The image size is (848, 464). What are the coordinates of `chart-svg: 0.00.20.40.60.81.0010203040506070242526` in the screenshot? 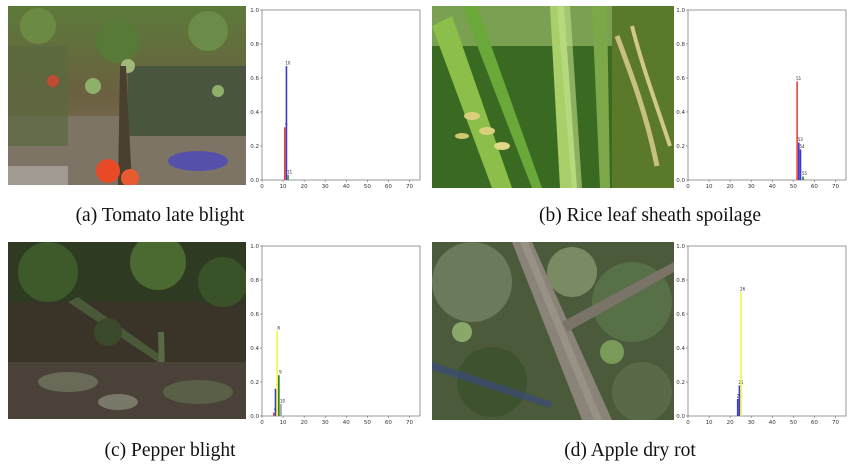 It's located at (761, 335).